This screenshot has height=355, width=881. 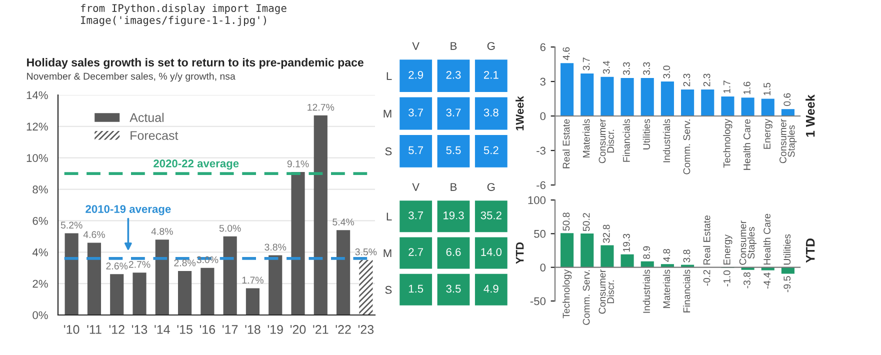 What do you see at coordinates (767, 280) in the screenshot?
I see `data-label: -4.4` at bounding box center [767, 280].